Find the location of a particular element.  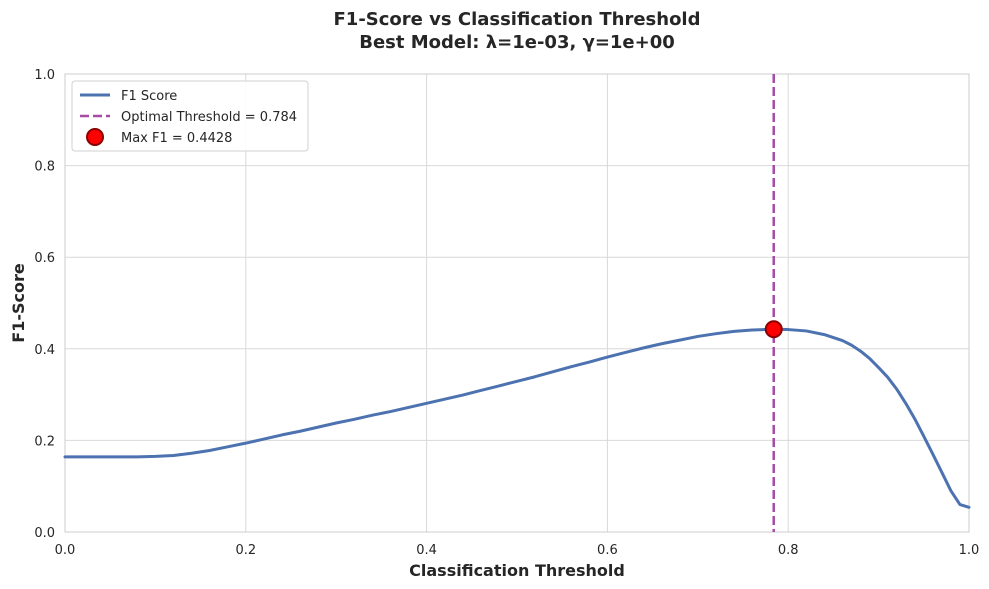

x-tick-label: 0.0 is located at coordinates (65, 550).